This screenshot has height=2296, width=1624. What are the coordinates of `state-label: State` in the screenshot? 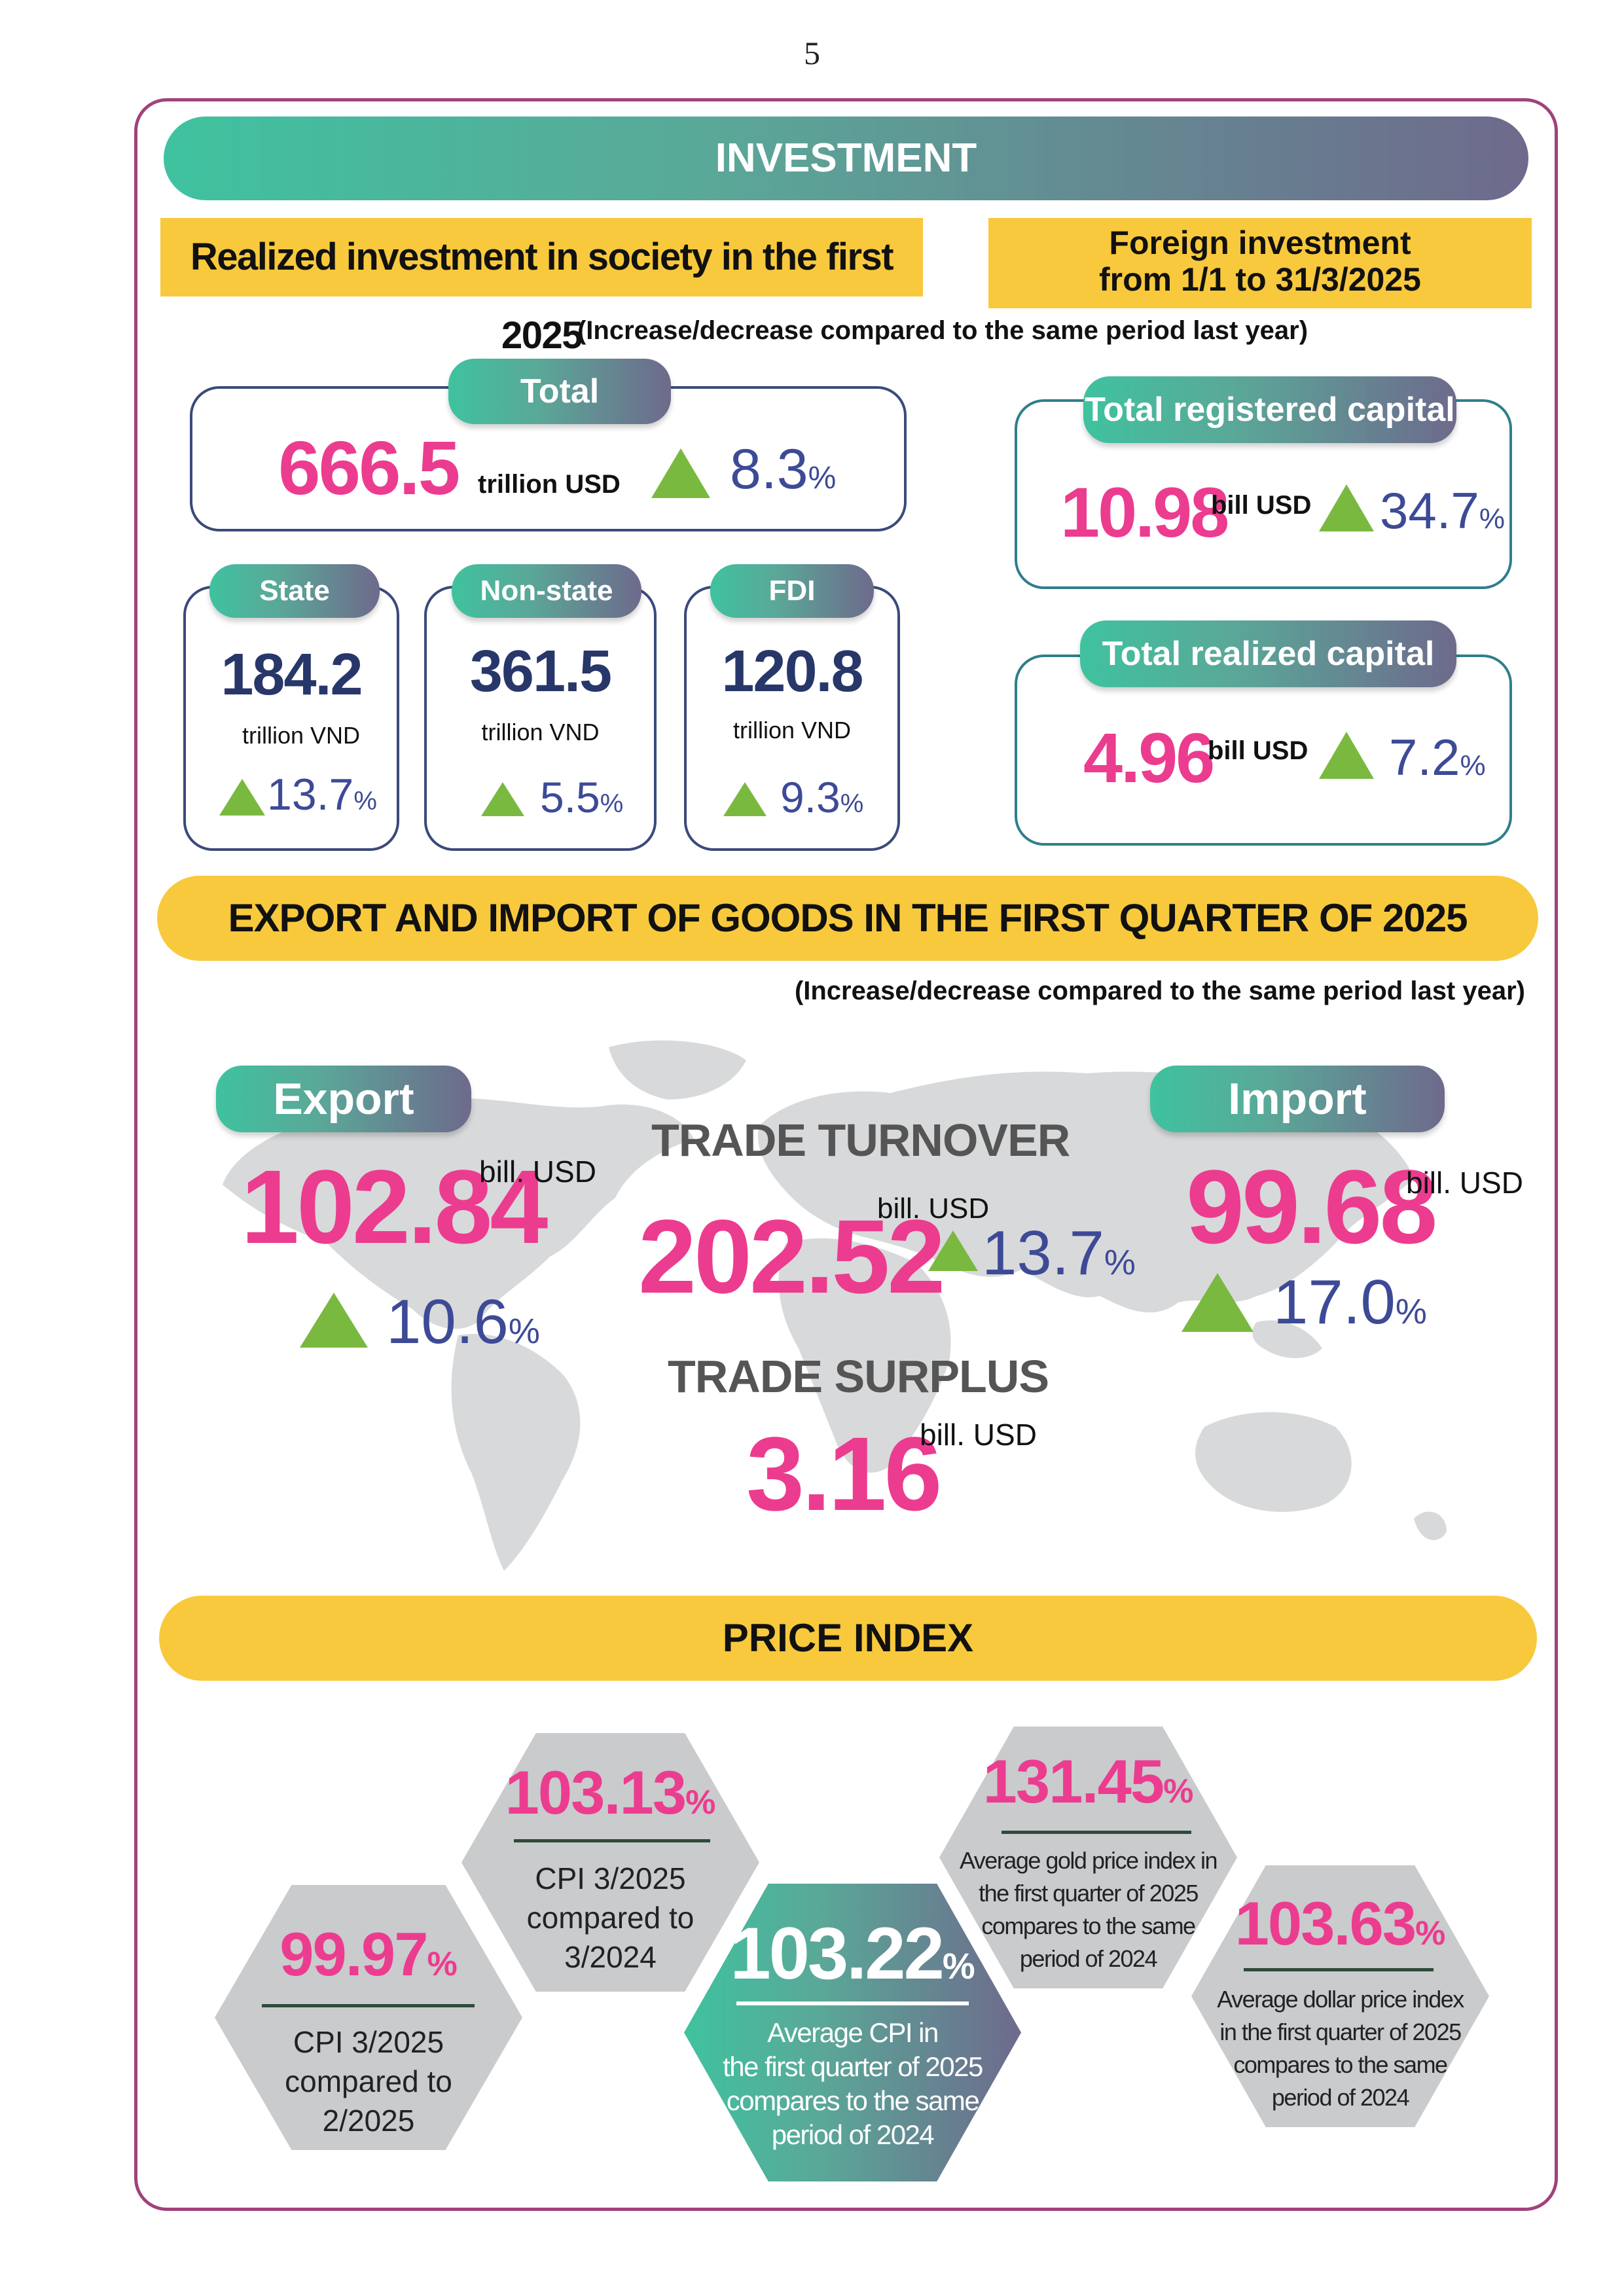 It's located at (294, 591).